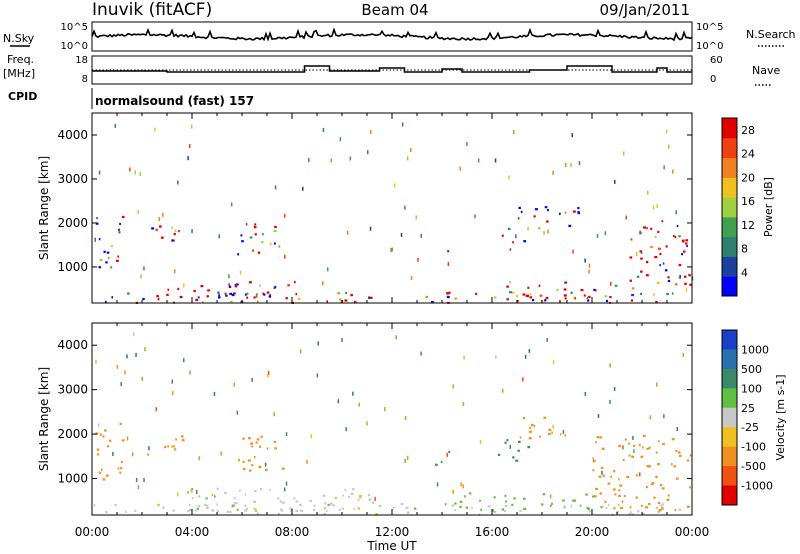  What do you see at coordinates (768, 207) in the screenshot?
I see `colorbar-label: Power [dB]` at bounding box center [768, 207].